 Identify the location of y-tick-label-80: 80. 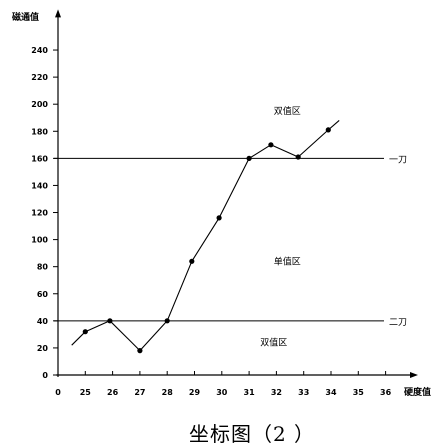
(43, 267).